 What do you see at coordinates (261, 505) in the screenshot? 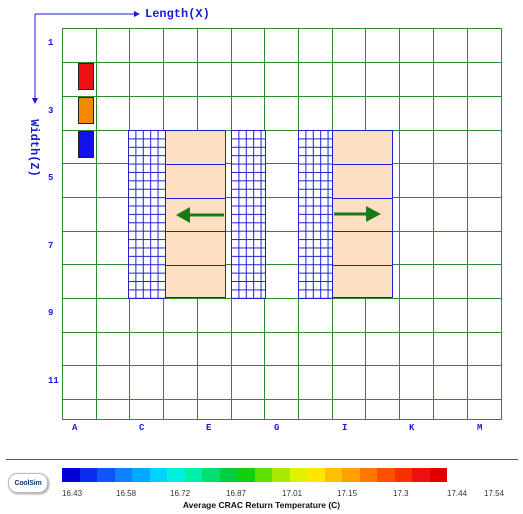
I see `legend-title: Average CRAC Return Temperature (C)` at bounding box center [261, 505].